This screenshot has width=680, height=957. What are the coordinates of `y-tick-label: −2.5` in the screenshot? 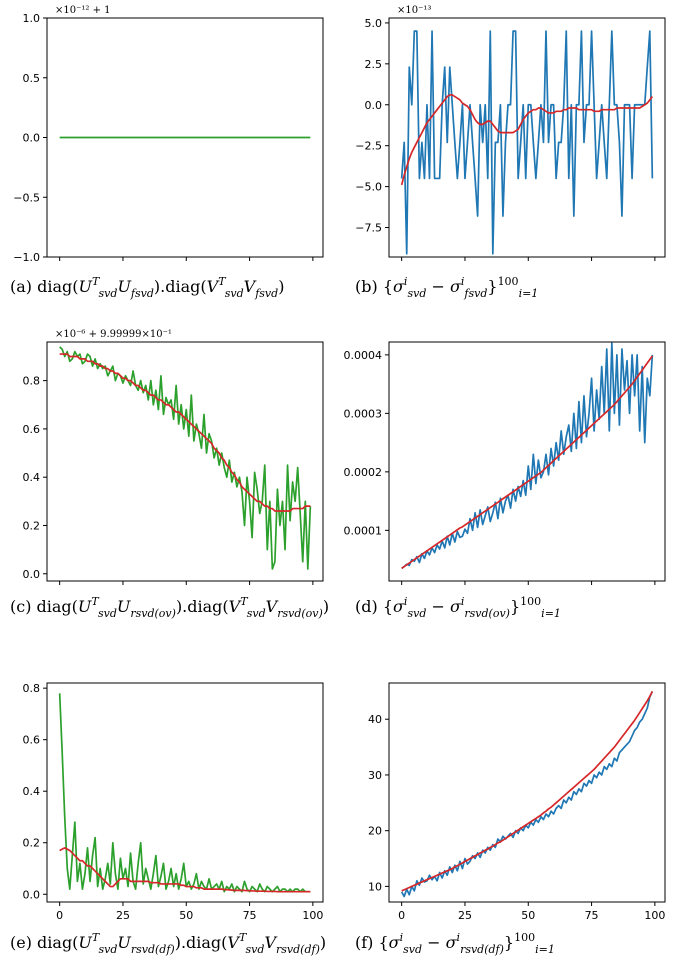 It's located at (368, 146).